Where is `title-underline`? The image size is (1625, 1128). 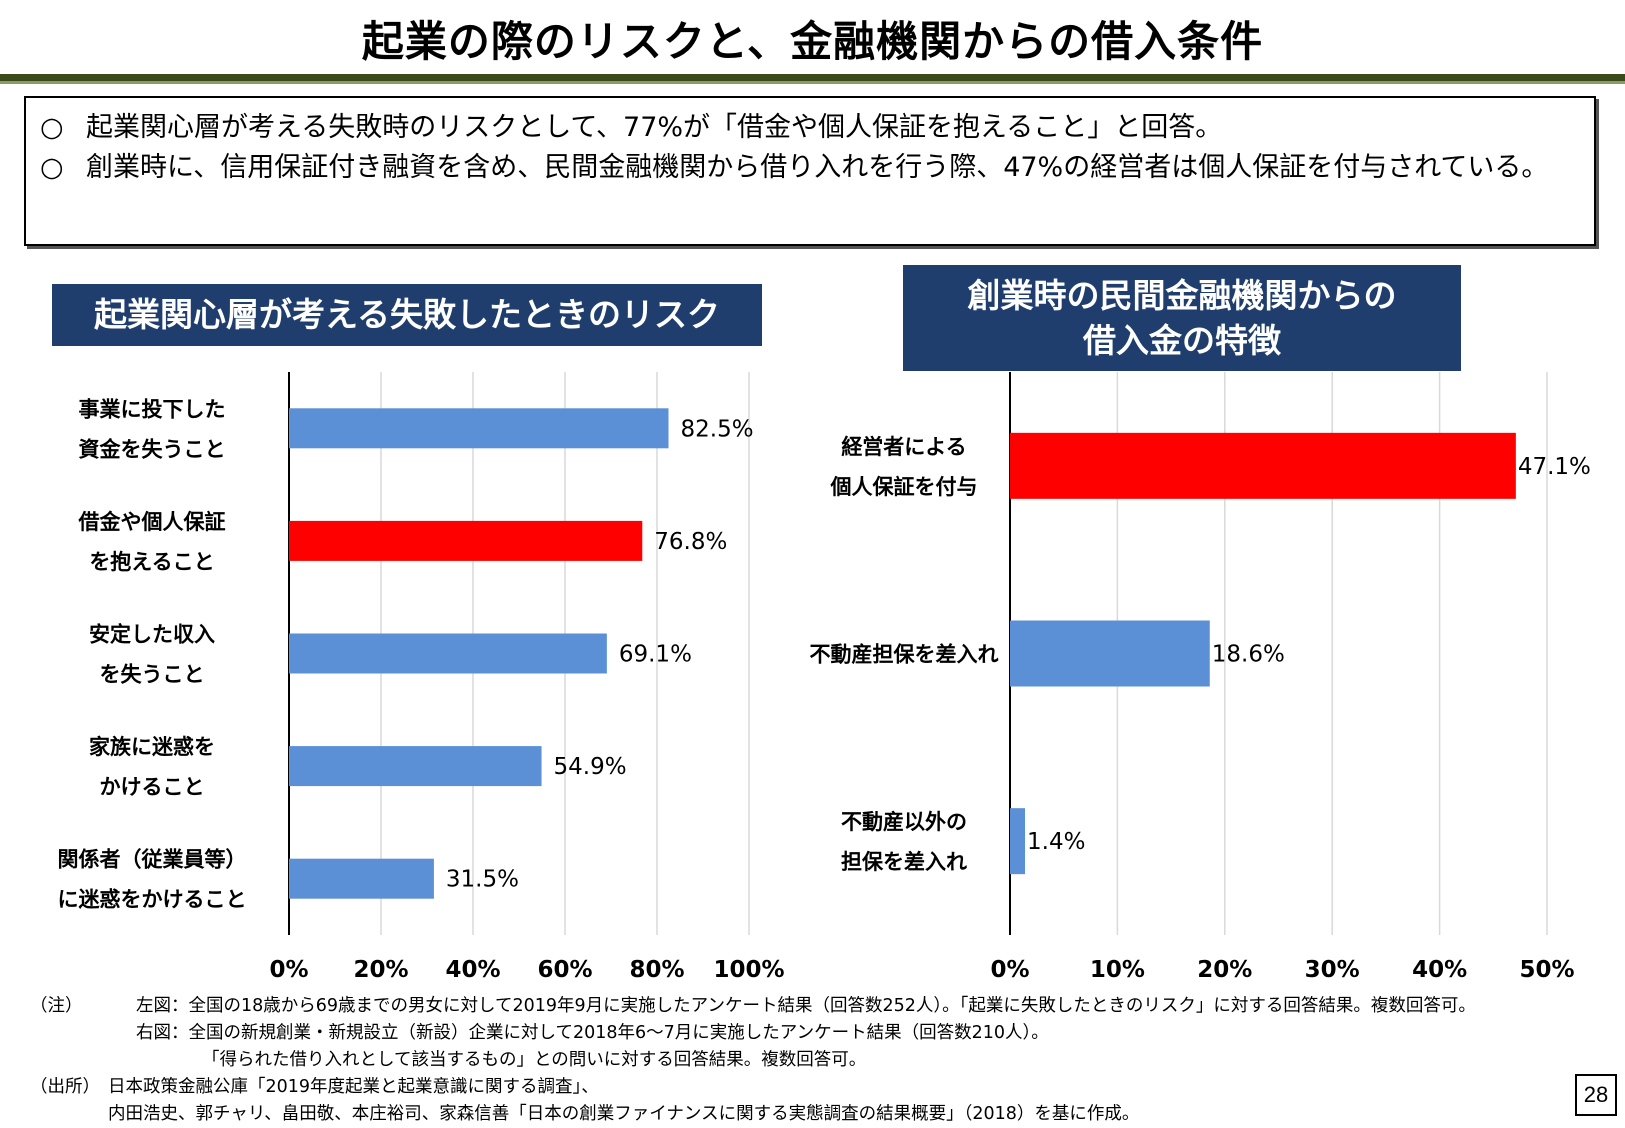
title-underline is located at coordinates (812, 77).